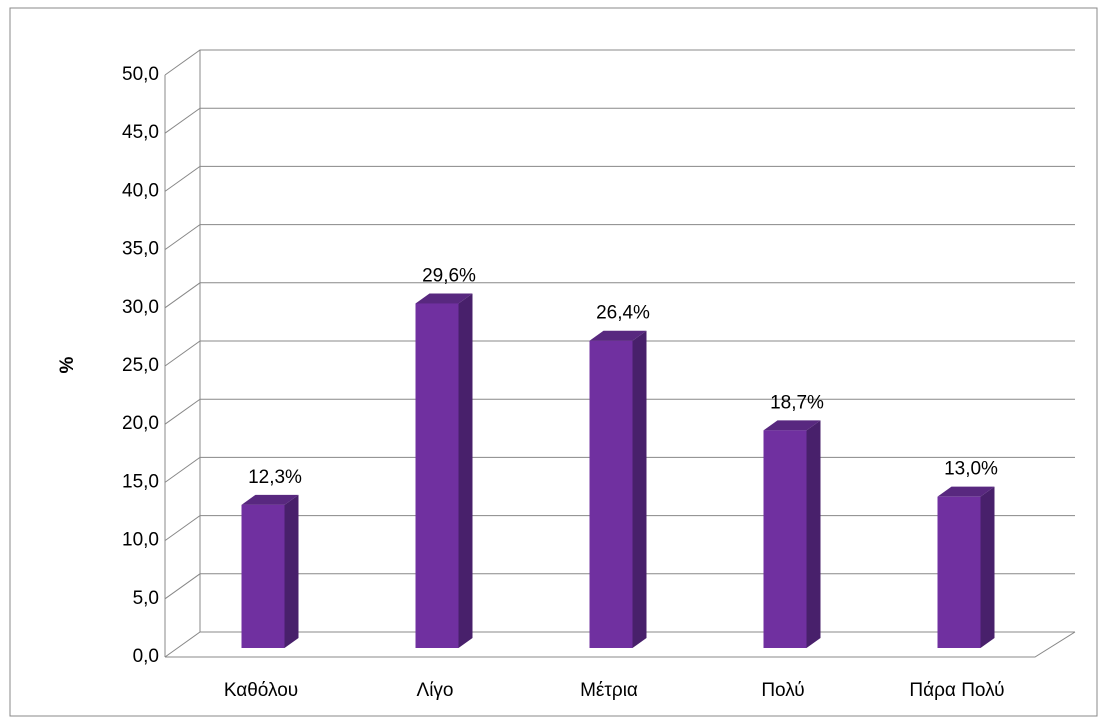  What do you see at coordinates (140, 540) in the screenshot?
I see `y-tick-label: 10,0` at bounding box center [140, 540].